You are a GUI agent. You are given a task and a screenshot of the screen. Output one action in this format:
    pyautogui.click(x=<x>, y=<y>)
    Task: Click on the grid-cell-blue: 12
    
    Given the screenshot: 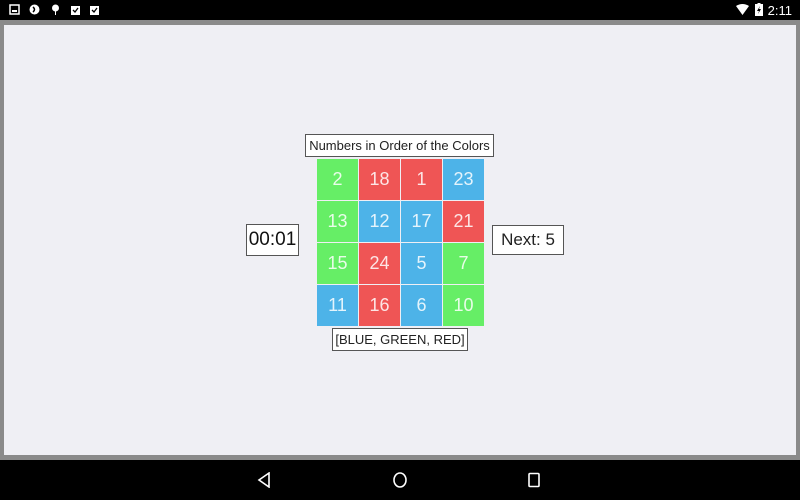 What is the action you would take?
    pyautogui.click(x=379, y=221)
    